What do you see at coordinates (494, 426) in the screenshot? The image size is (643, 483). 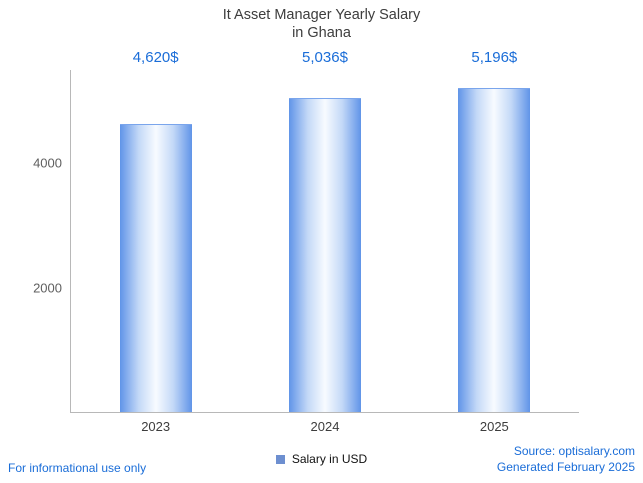 I see `x-axis-label-2025: 2025` at bounding box center [494, 426].